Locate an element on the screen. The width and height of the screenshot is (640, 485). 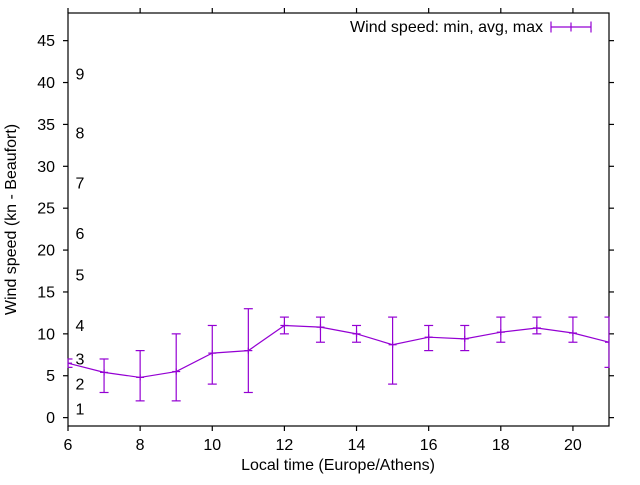
y-tick-label: 25 is located at coordinates (46, 209).